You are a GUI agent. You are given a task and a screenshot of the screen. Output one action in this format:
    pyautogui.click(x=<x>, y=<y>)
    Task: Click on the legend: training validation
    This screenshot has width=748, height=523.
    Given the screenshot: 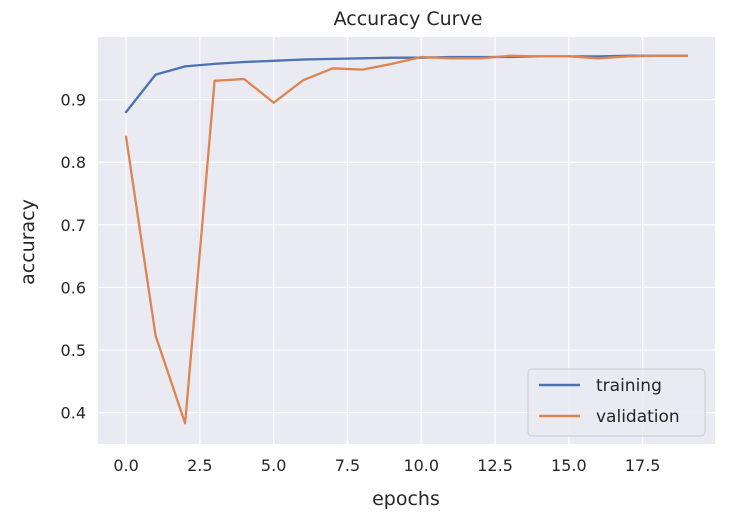 What is the action you would take?
    pyautogui.click(x=616, y=402)
    